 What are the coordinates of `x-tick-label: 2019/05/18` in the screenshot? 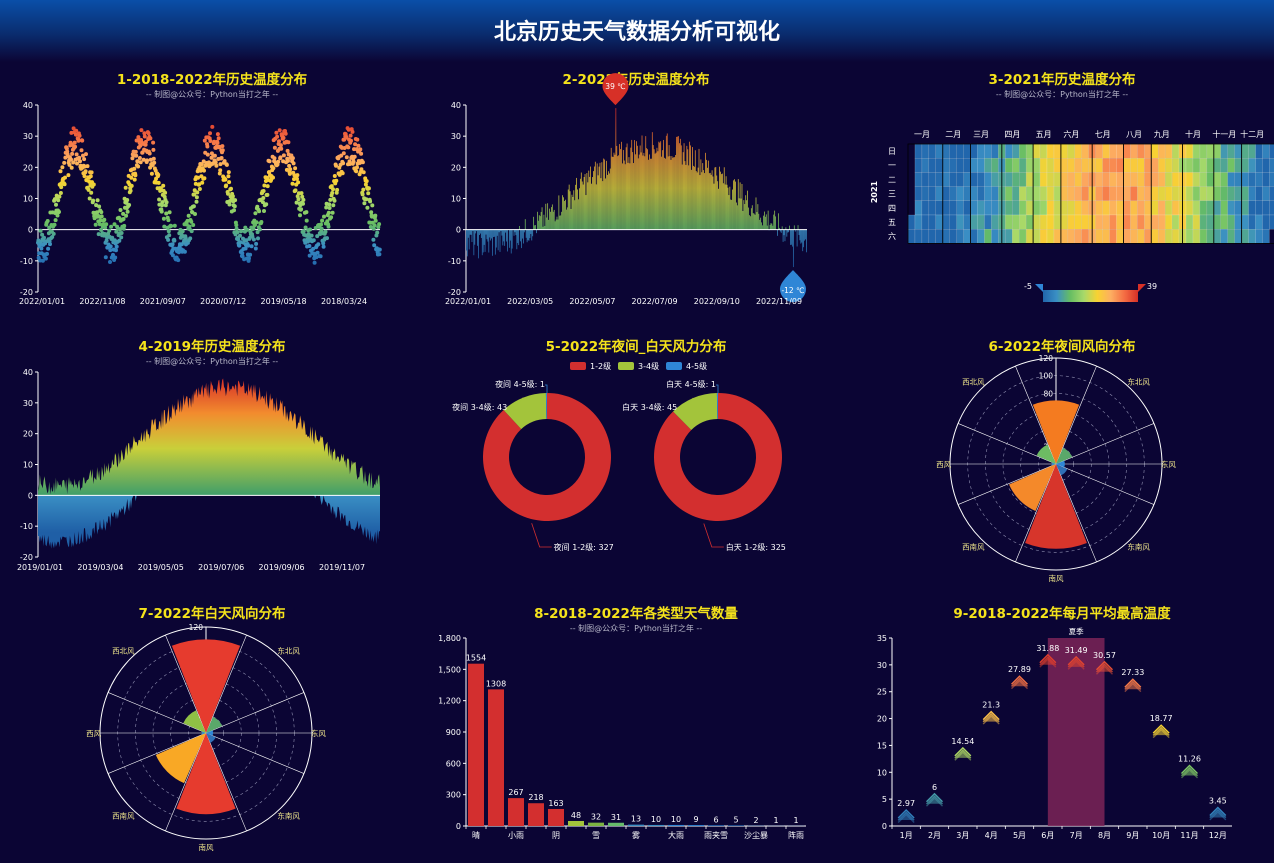 It's located at (284, 301).